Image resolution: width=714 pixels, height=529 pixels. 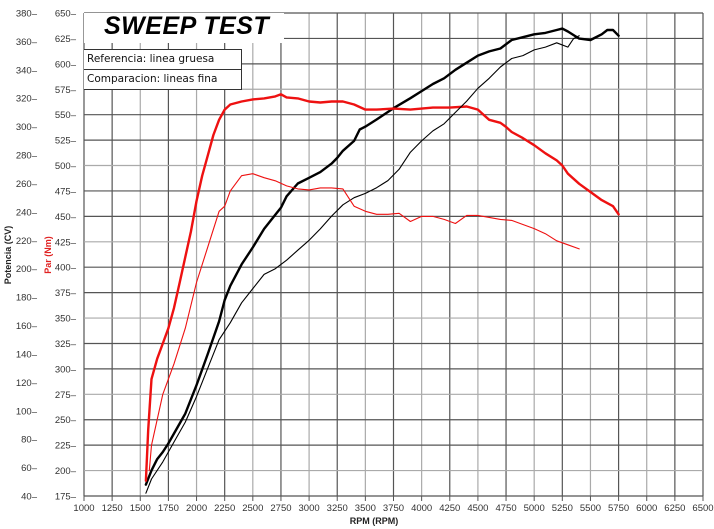 What do you see at coordinates (27, 354) in the screenshot?
I see `power-tick-label: 140–` at bounding box center [27, 354].